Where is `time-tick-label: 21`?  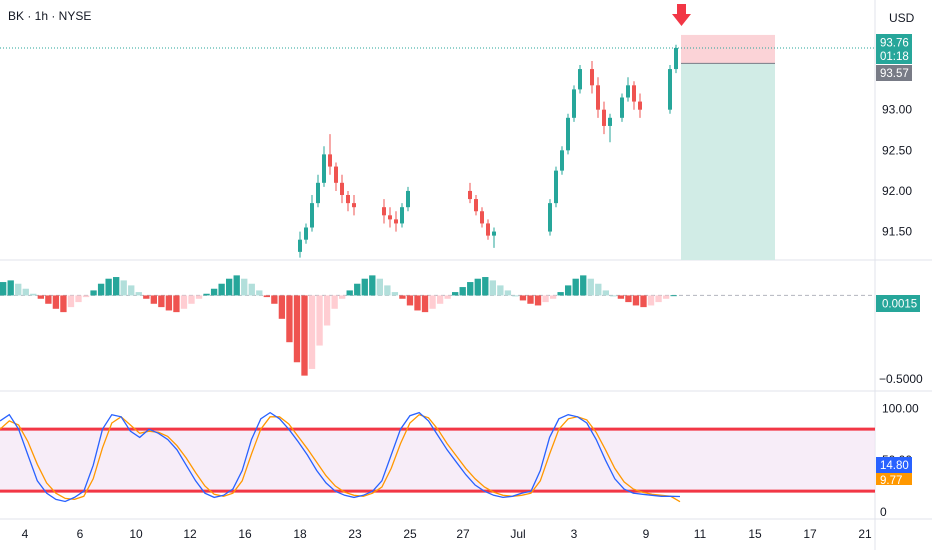
time-tick-label: 21 is located at coordinates (865, 534).